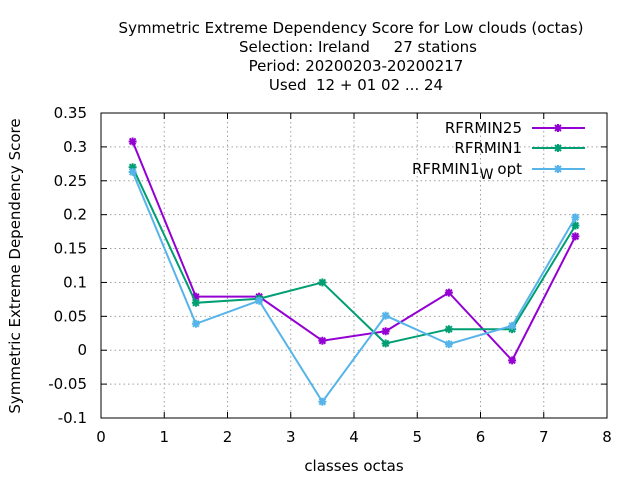  I want to click on x-tick-label: 2, so click(228, 437).